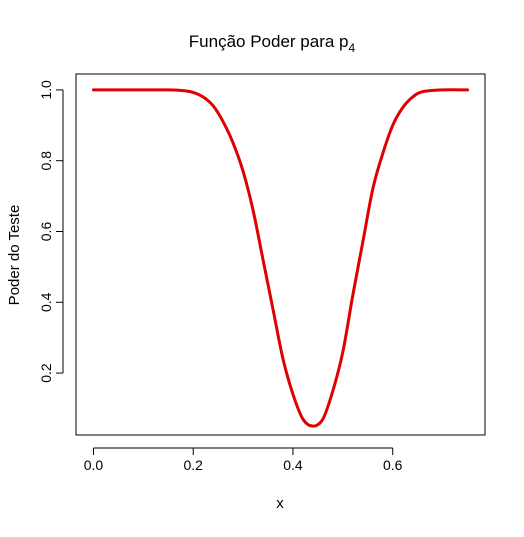 The image size is (524, 537). Describe the element at coordinates (46, 302) in the screenshot. I see `y-tick-label: 0.4` at that location.